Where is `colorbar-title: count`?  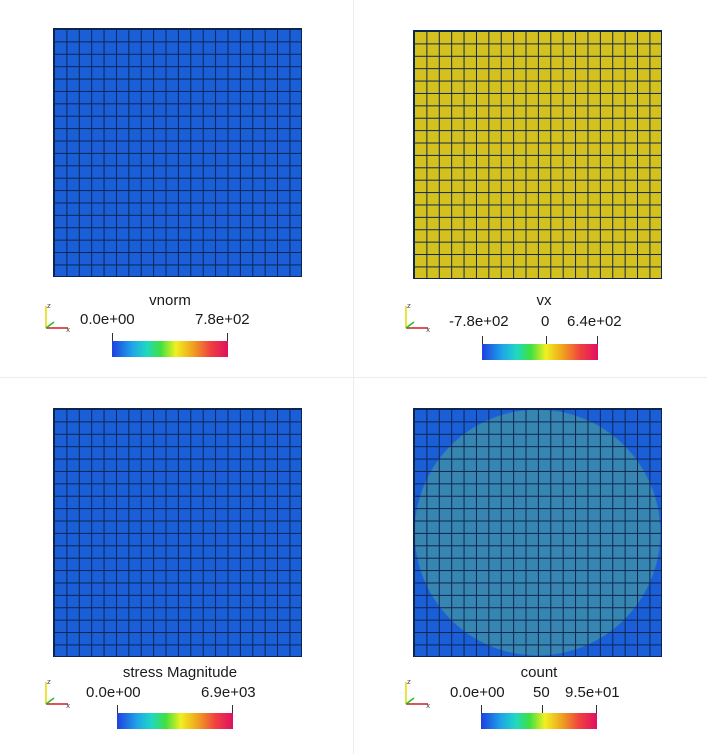
colorbar-title: count is located at coordinates (539, 672).